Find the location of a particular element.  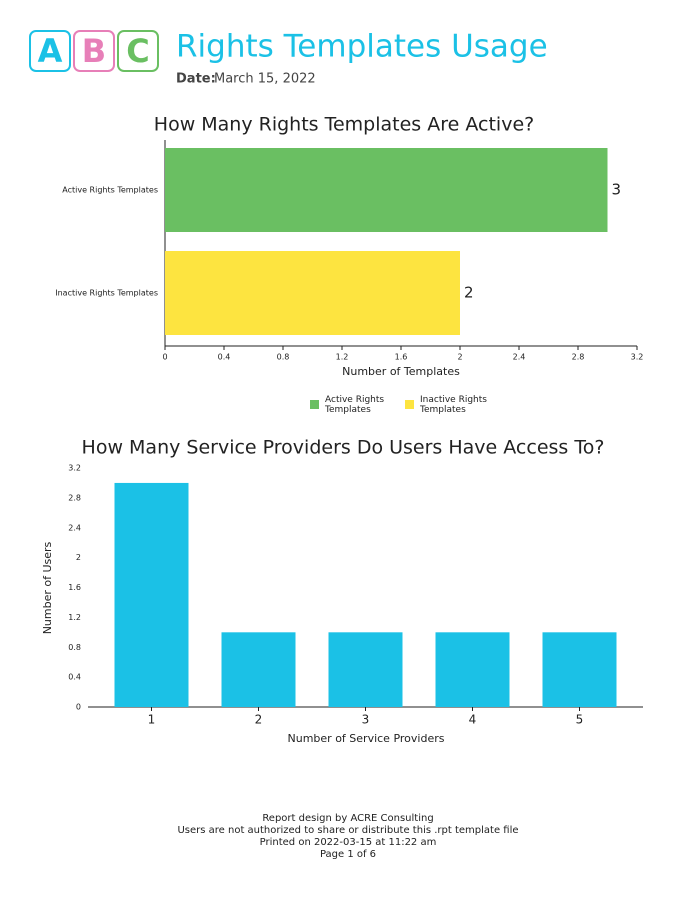

footer-line: Page 1 of 6 is located at coordinates (348, 854).